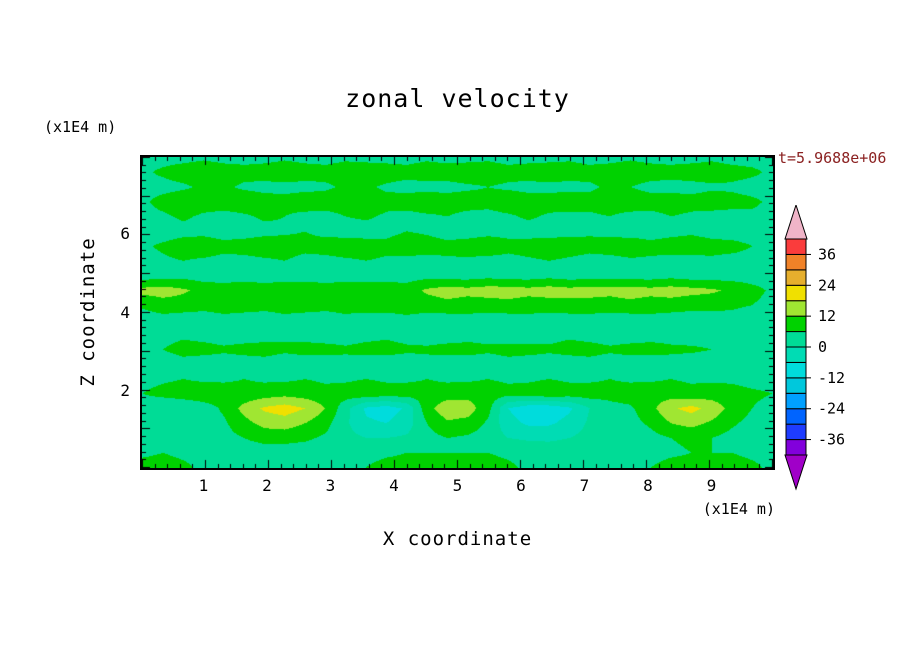 Image resolution: width=904 pixels, height=654 pixels. Describe the element at coordinates (842, 354) in the screenshot. I see `colorbar: 36 24 12 0 -12 -24 -36` at that location.